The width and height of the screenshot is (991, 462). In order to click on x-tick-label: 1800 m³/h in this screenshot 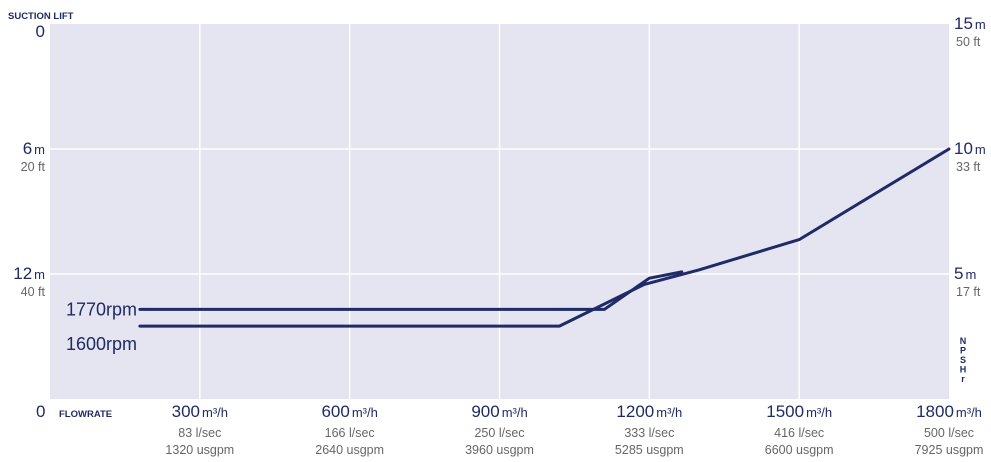, I will do `click(949, 411)`.